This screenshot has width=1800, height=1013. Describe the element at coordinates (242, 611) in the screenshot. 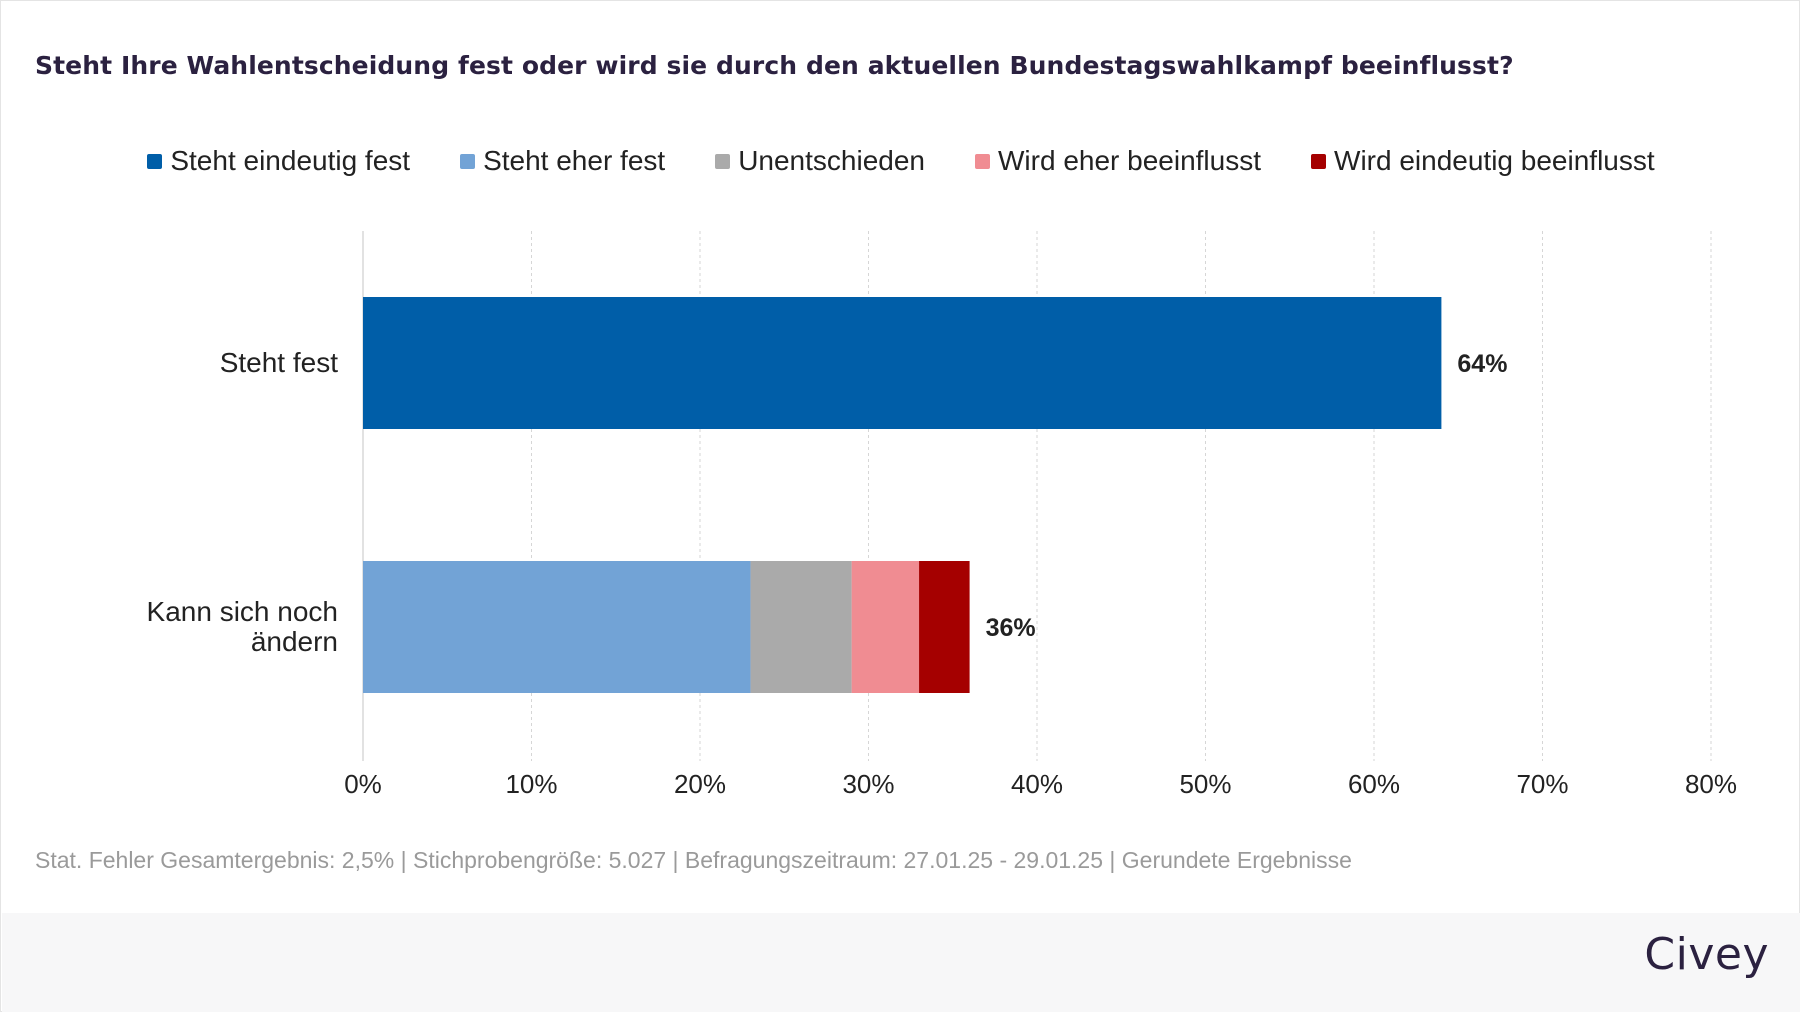

I see `category-label: Kann sich noch` at that location.